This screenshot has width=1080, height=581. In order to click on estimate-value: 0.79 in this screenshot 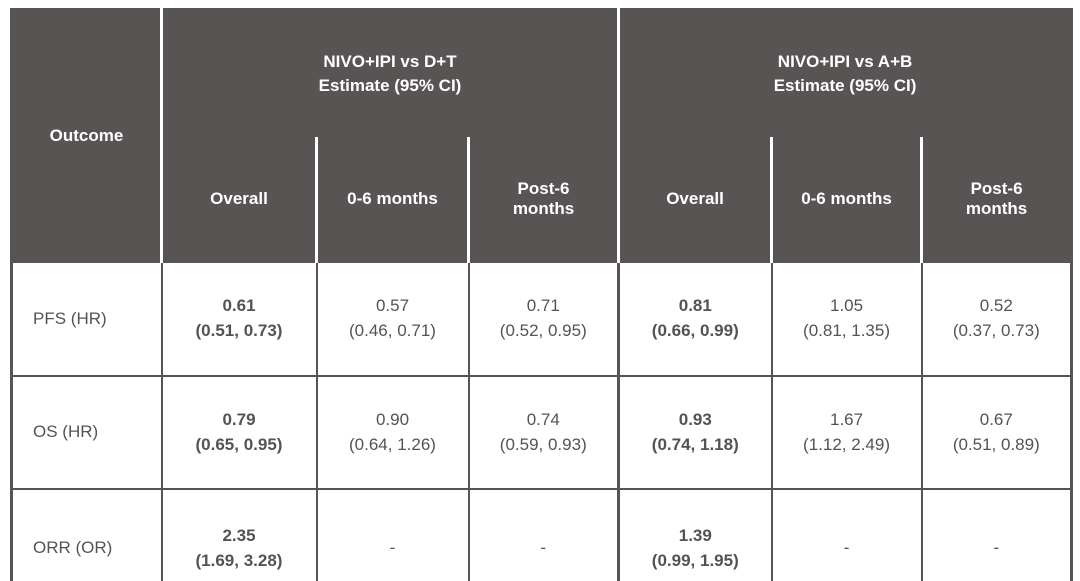, I will do `click(239, 419)`.